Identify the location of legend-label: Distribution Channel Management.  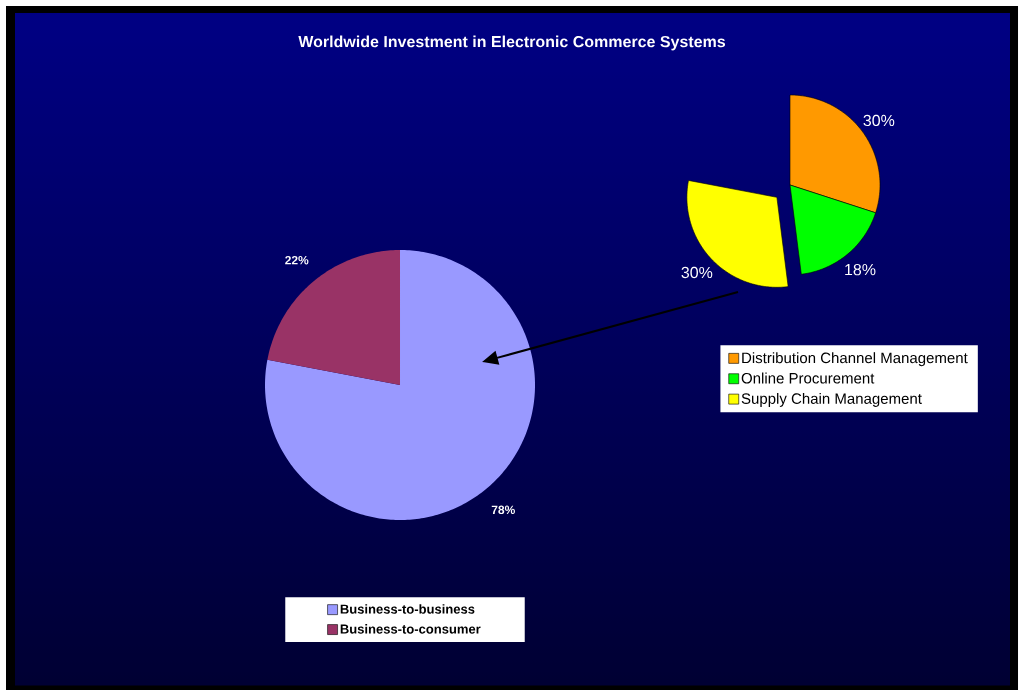
(855, 359).